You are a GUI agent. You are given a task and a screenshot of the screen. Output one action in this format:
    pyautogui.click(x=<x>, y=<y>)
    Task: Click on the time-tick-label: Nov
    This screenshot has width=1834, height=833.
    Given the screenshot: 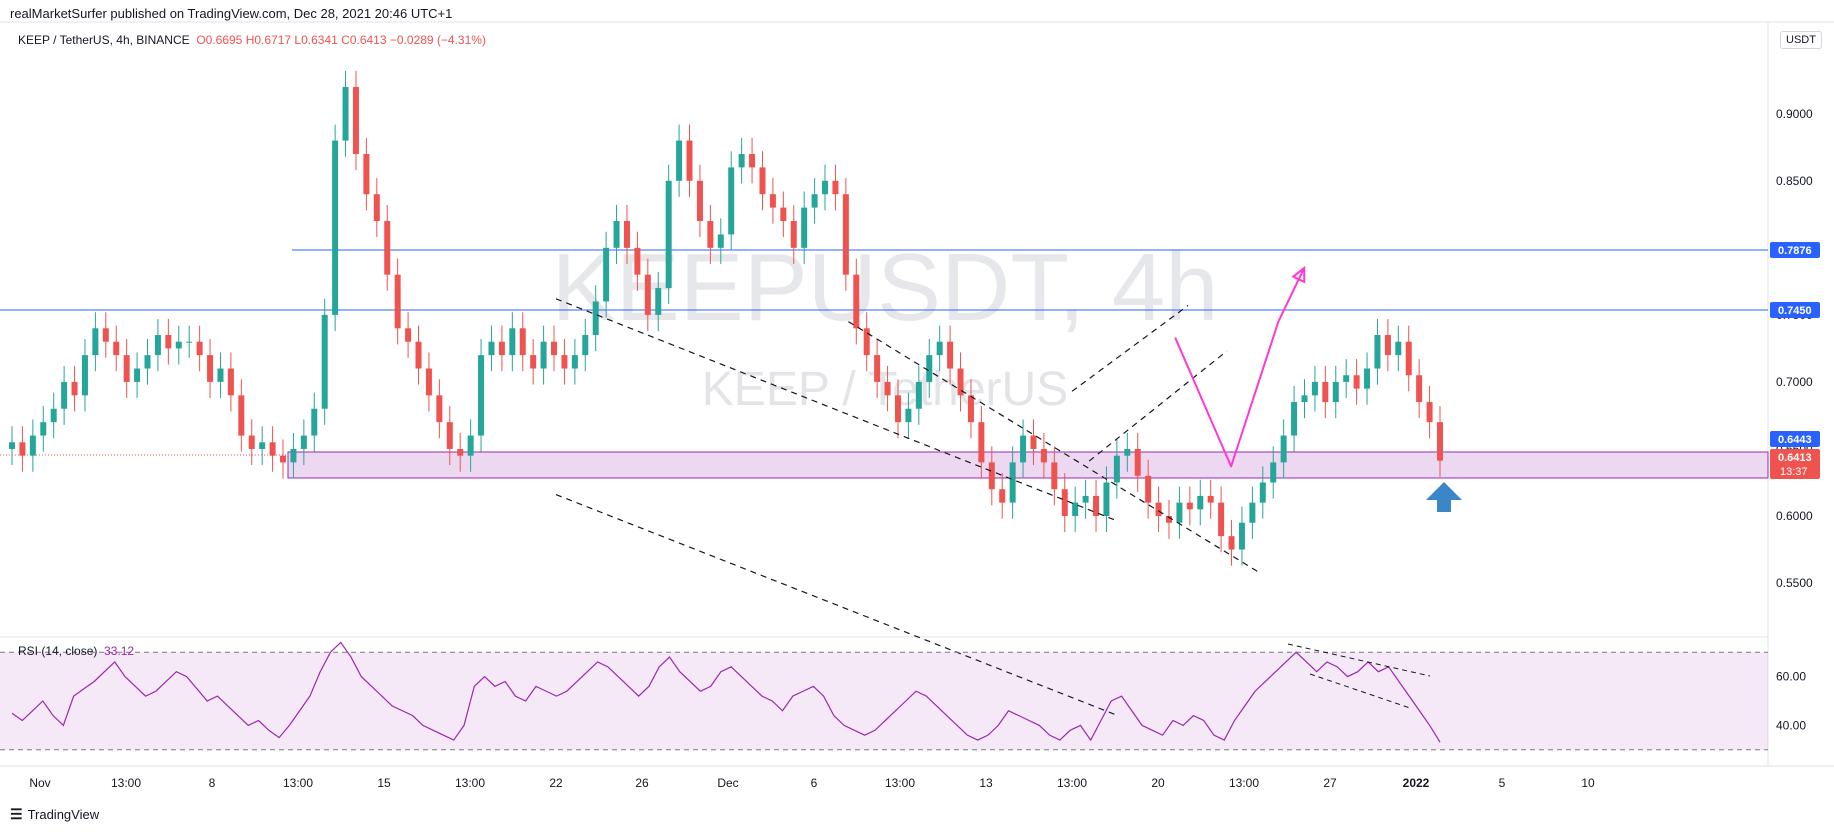 What is the action you would take?
    pyautogui.click(x=39, y=783)
    